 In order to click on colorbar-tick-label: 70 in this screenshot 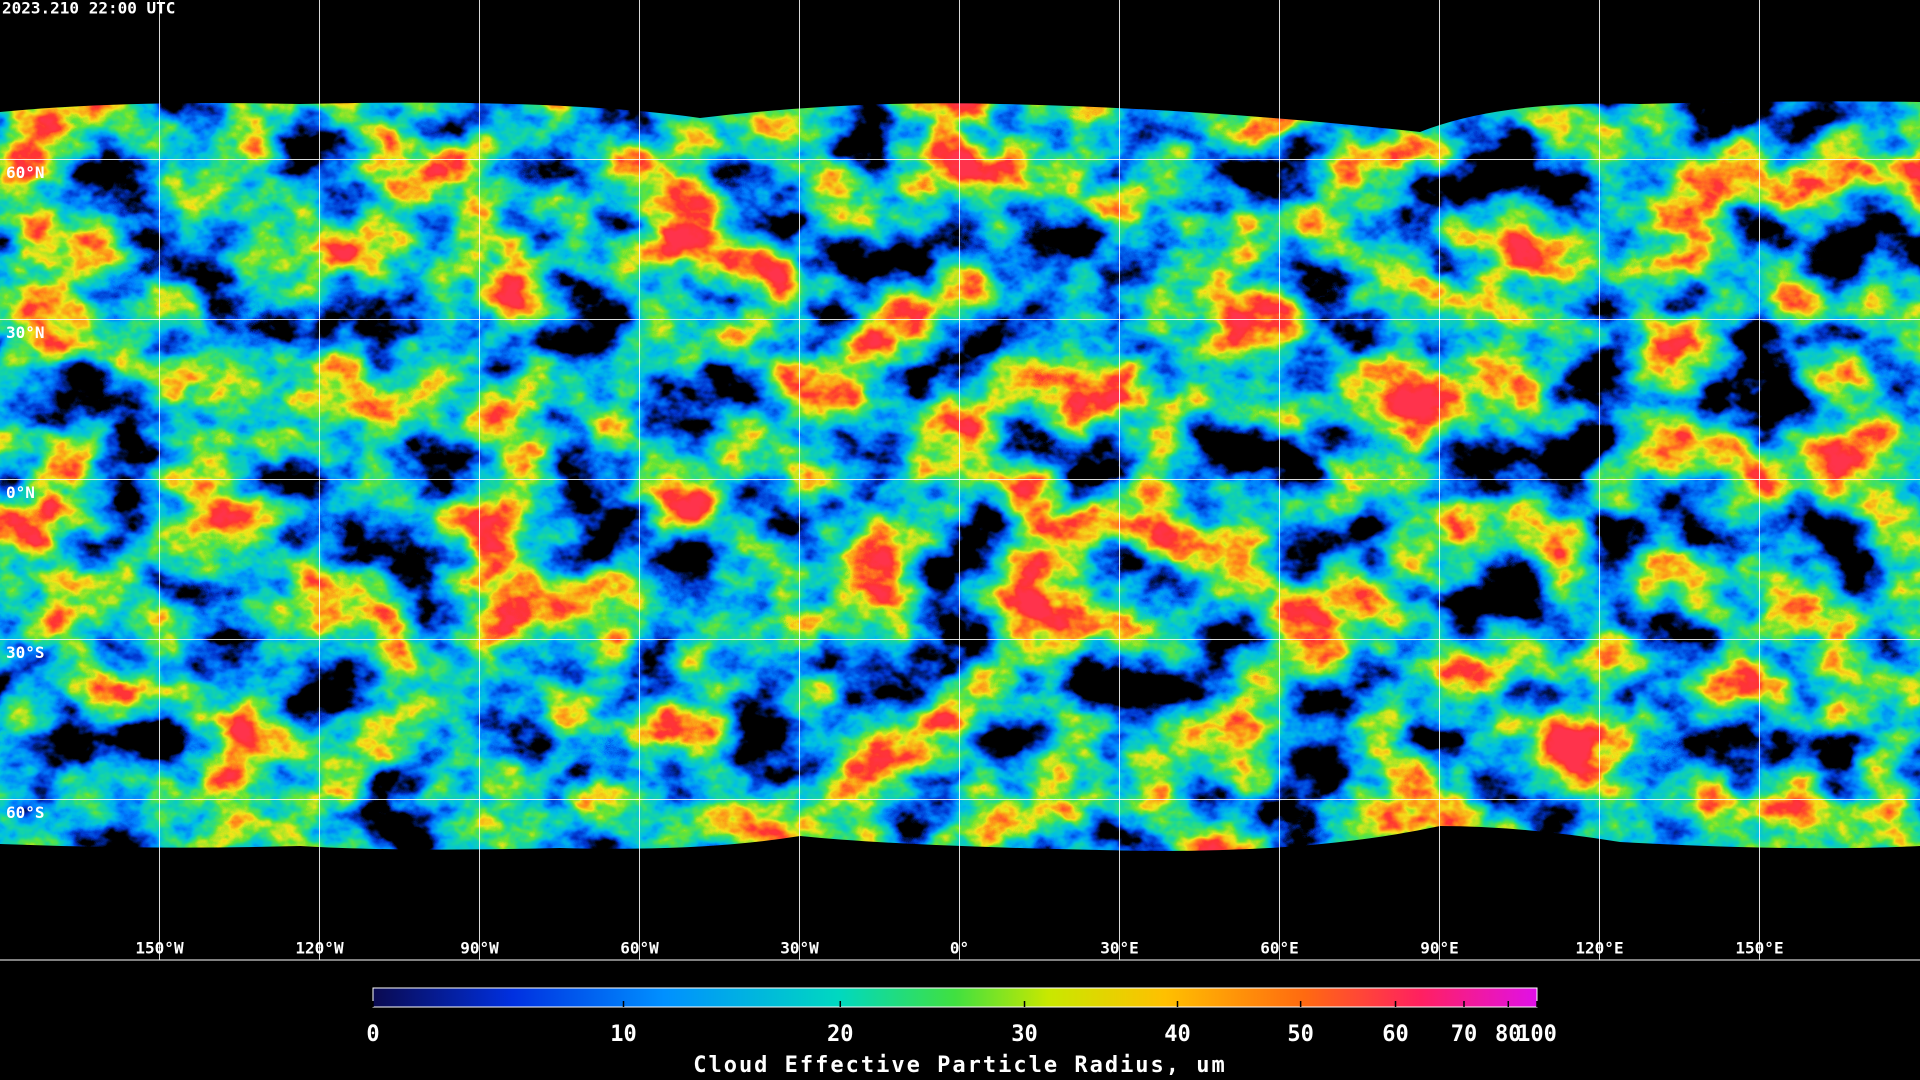, I will do `click(1464, 1034)`.